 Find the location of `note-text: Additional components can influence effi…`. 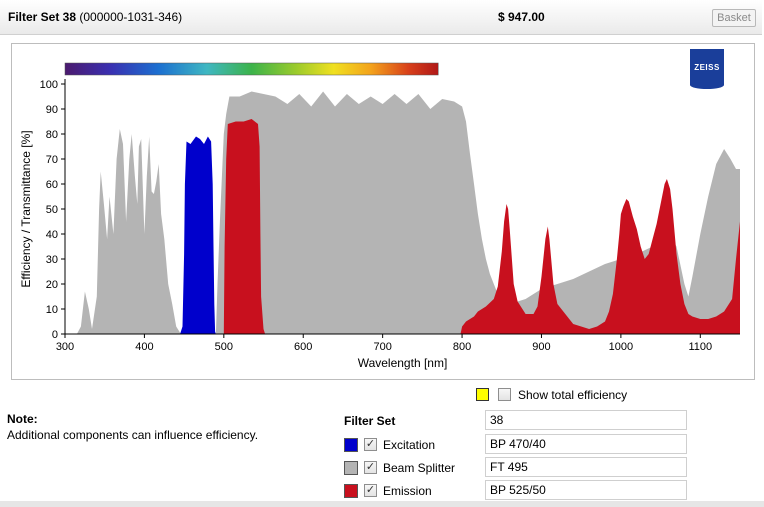

note-text: Additional components can influence effi… is located at coordinates (133, 435).